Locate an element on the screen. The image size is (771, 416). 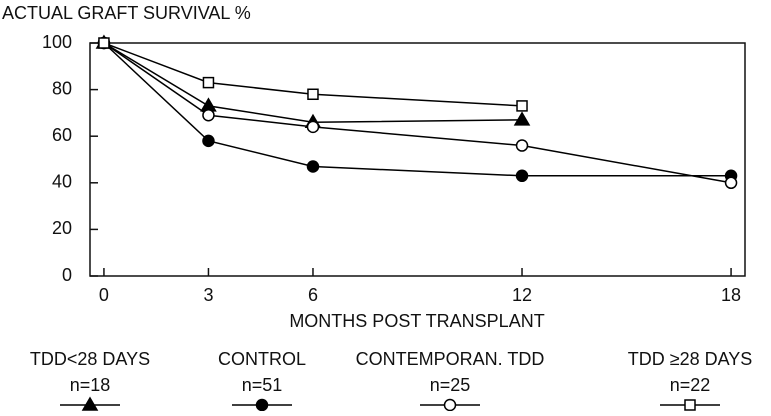
y-tick-label: 0 is located at coordinates (67, 275).